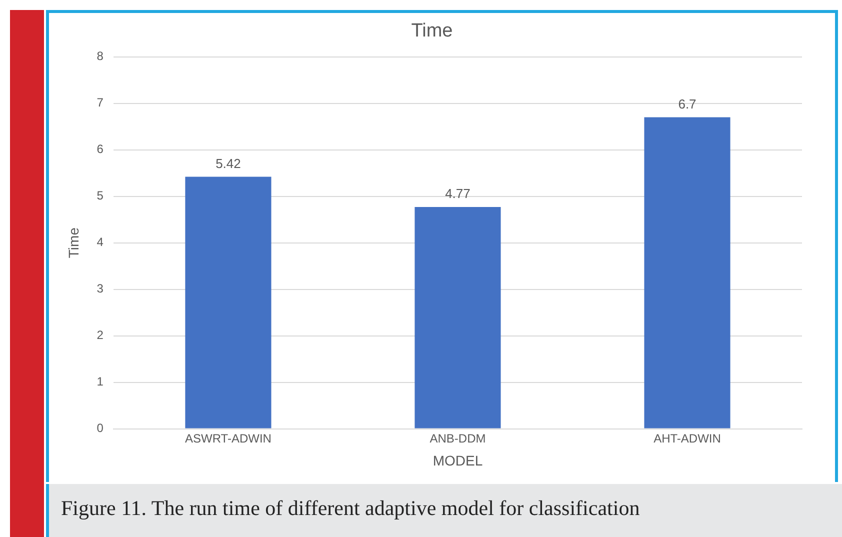 This screenshot has height=537, width=842. What do you see at coordinates (100, 289) in the screenshot?
I see `y-tick-label: 3` at bounding box center [100, 289].